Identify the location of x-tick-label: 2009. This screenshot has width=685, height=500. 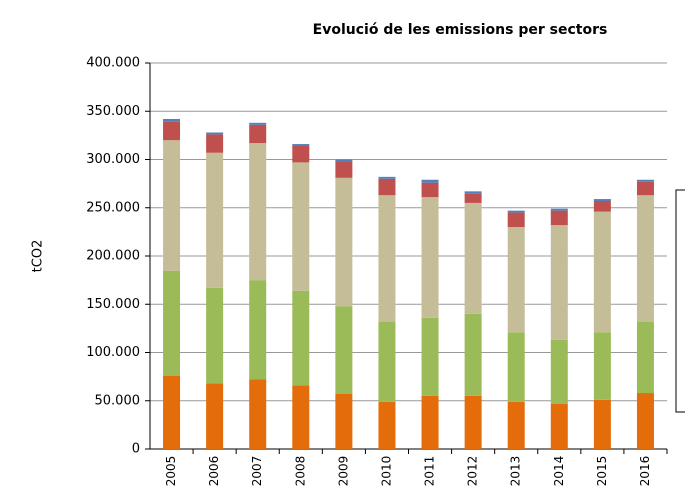
(343, 471).